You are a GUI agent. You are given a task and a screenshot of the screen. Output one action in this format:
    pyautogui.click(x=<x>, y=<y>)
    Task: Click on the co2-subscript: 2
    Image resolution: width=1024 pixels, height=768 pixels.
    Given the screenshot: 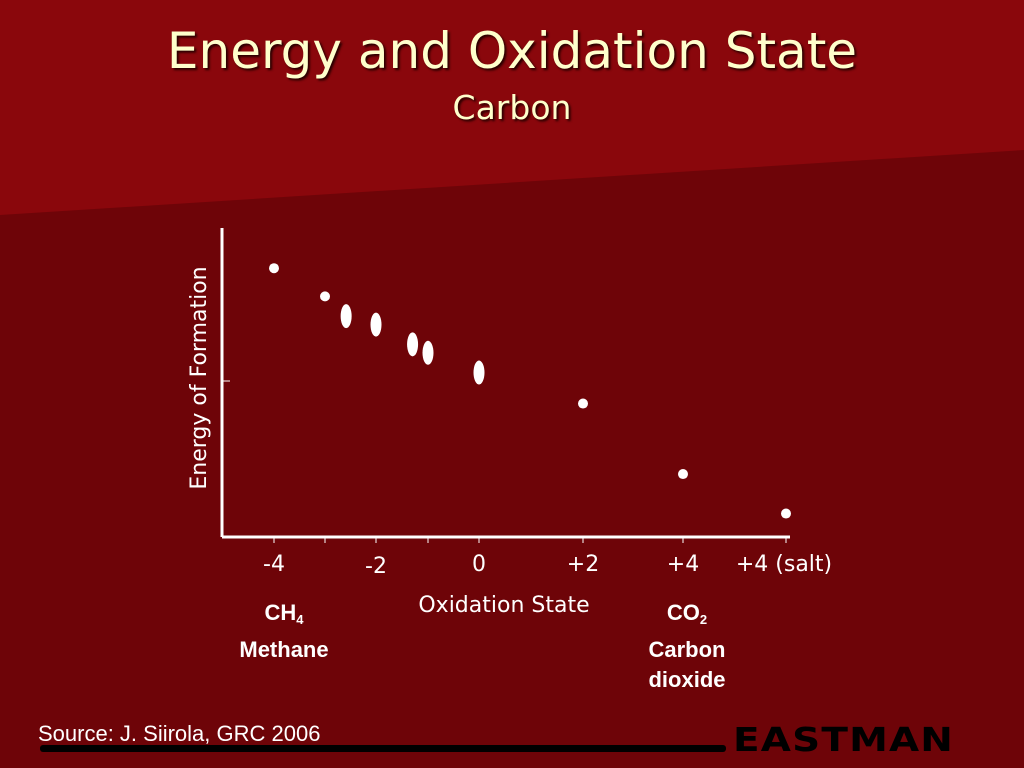 What is the action you would take?
    pyautogui.click(x=703, y=619)
    